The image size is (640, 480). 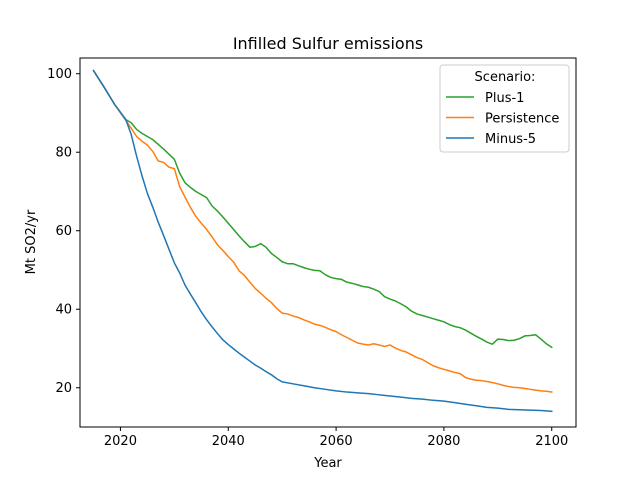 What do you see at coordinates (336, 441) in the screenshot?
I see `x-tick-label: 2060` at bounding box center [336, 441].